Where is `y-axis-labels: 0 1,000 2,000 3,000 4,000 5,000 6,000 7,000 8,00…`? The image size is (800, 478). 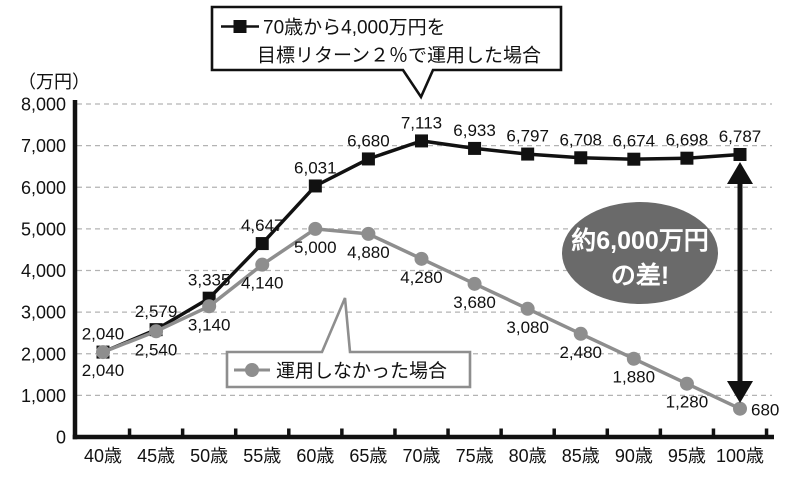
y-axis-labels: 0 1,000 2,000 3,000 4,000 5,000 6,000 7,000 8,00… is located at coordinates (43, 271).